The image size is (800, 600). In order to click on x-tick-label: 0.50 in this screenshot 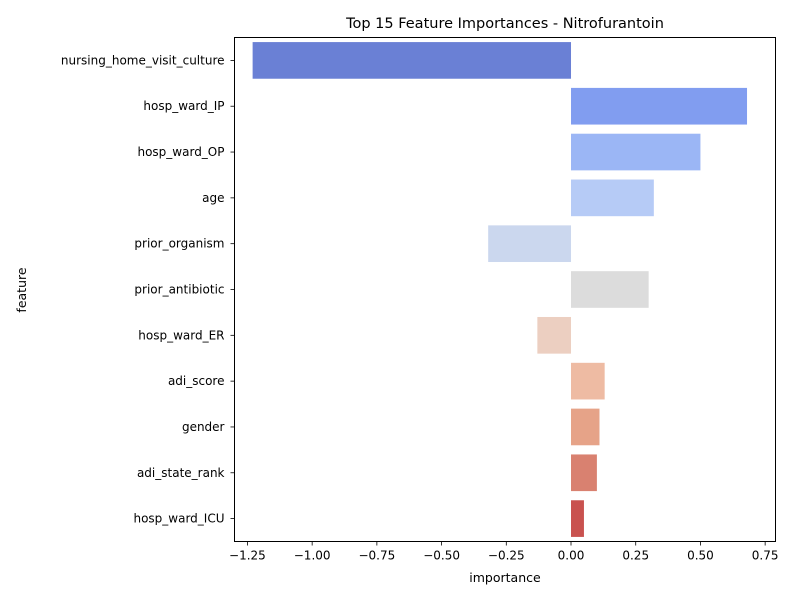, I will do `click(700, 556)`.